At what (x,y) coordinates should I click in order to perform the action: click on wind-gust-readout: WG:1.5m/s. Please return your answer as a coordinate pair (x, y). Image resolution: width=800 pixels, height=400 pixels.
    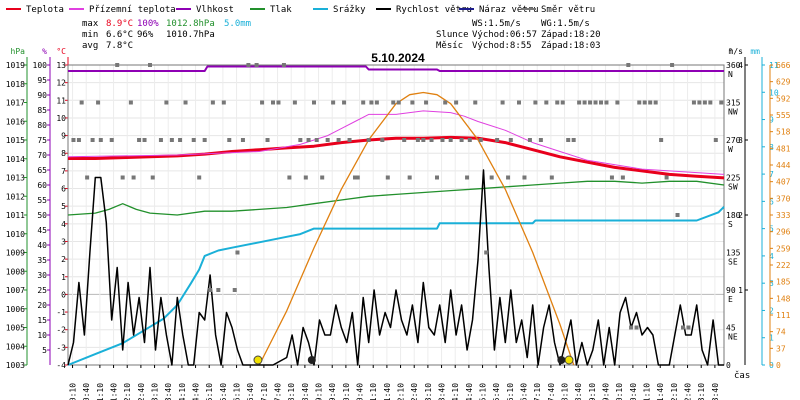
    Looking at the image, I should click on (565, 24).